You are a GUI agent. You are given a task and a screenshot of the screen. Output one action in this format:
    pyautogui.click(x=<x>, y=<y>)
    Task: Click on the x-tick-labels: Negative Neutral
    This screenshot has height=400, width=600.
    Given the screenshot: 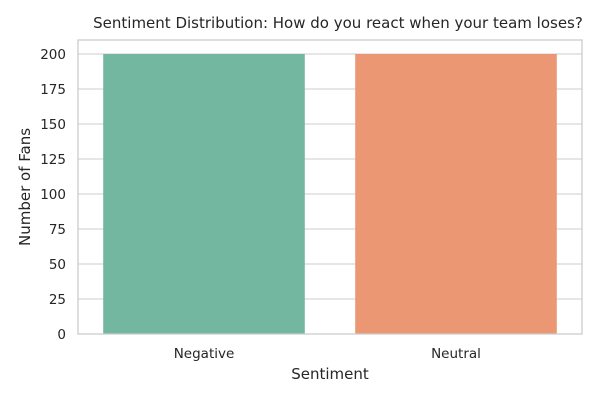 What is the action you would take?
    pyautogui.click(x=327, y=354)
    